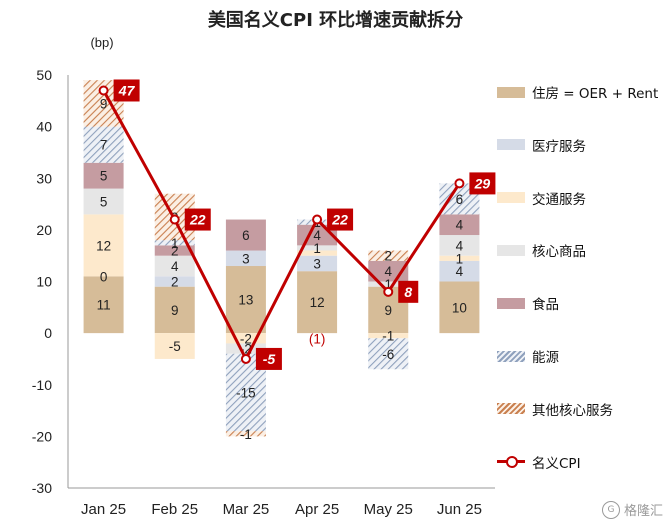 This screenshot has width=671, height=523. Describe the element at coordinates (559, 199) in the screenshot. I see `legend-label: 交通服务` at that location.